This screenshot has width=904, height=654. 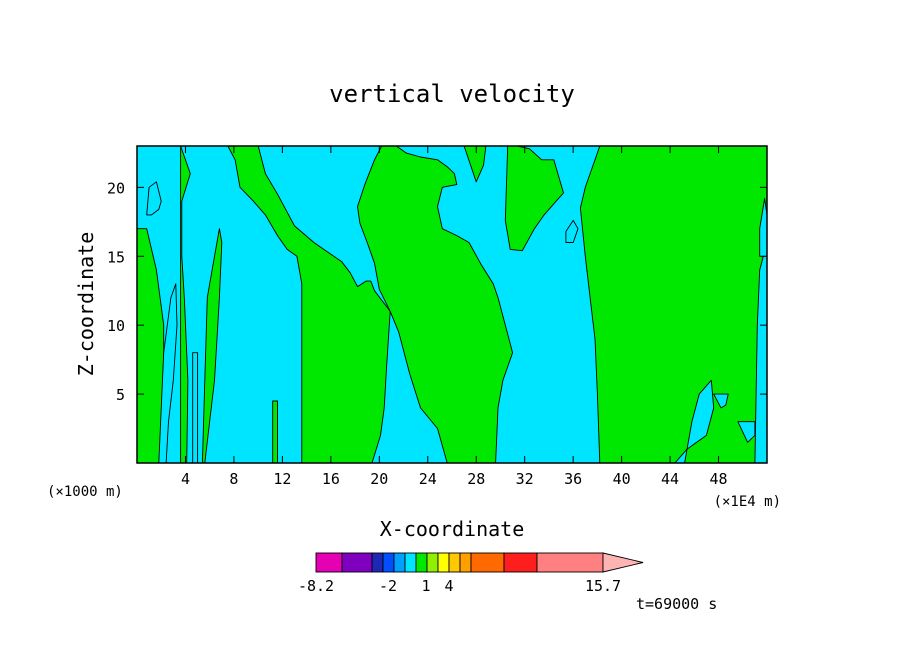 What do you see at coordinates (676, 604) in the screenshot?
I see `time-label: t=69000 s` at bounding box center [676, 604].